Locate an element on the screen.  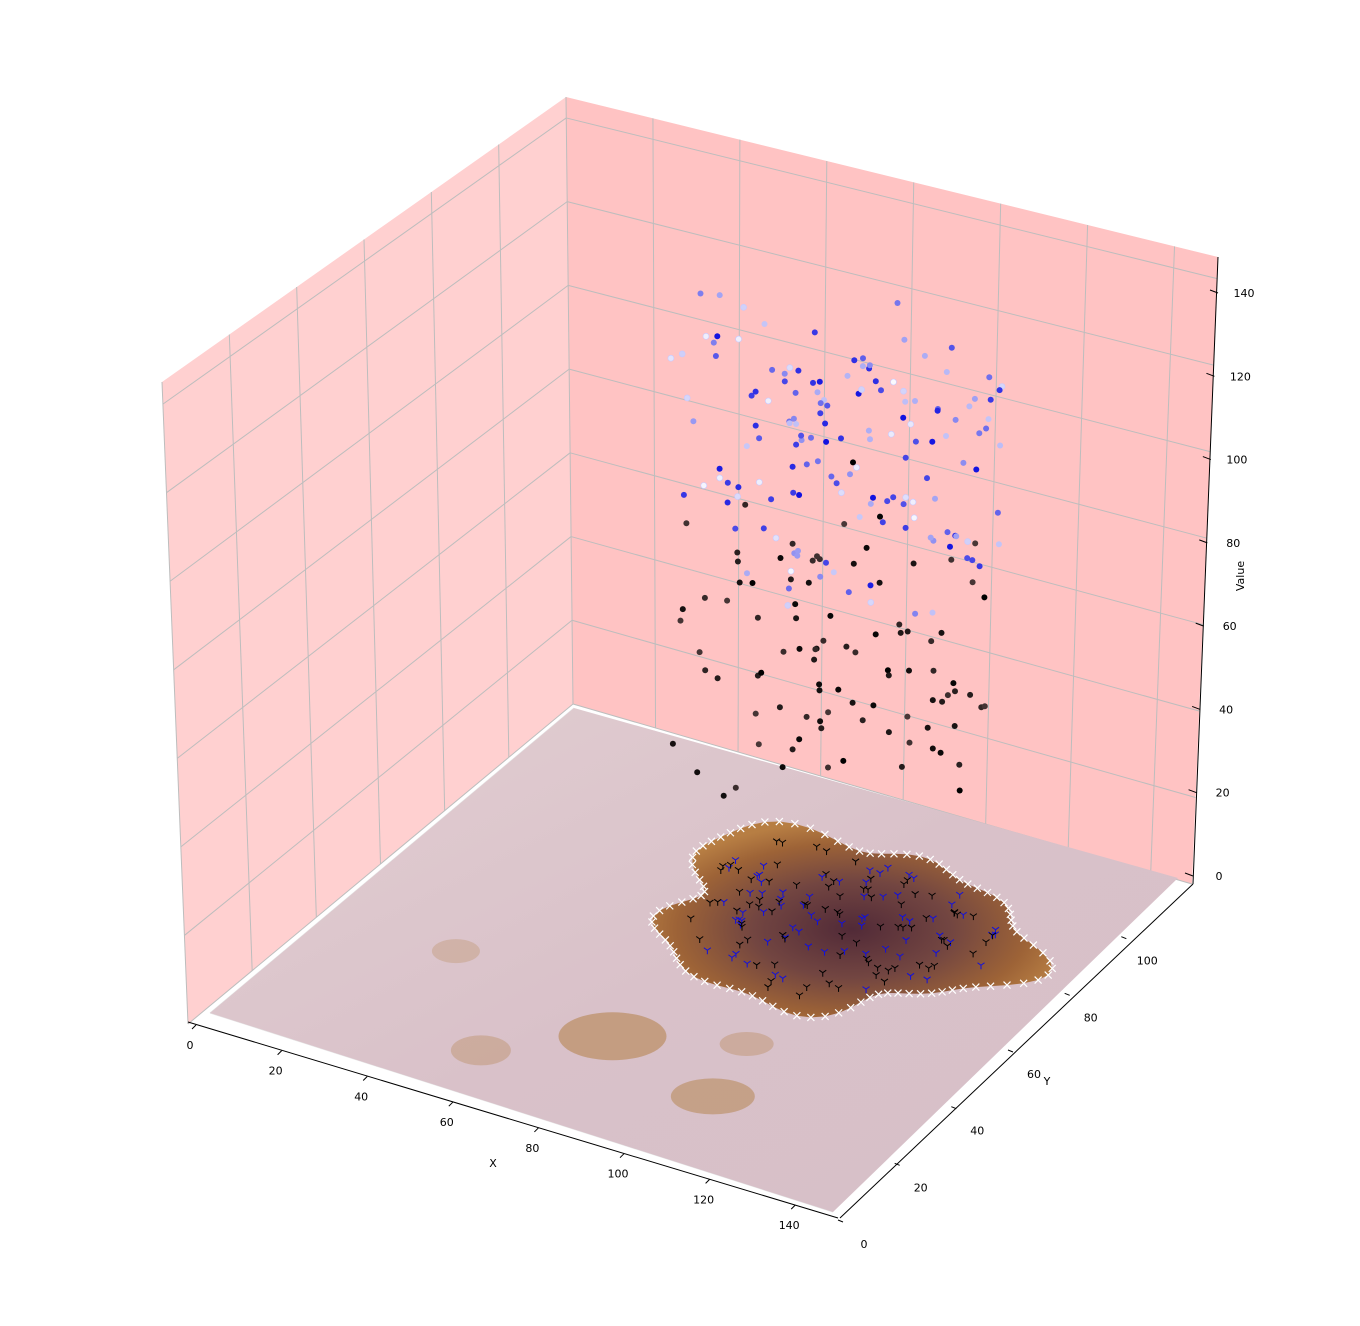
x-axis-label: X is located at coordinates (493, 1163).